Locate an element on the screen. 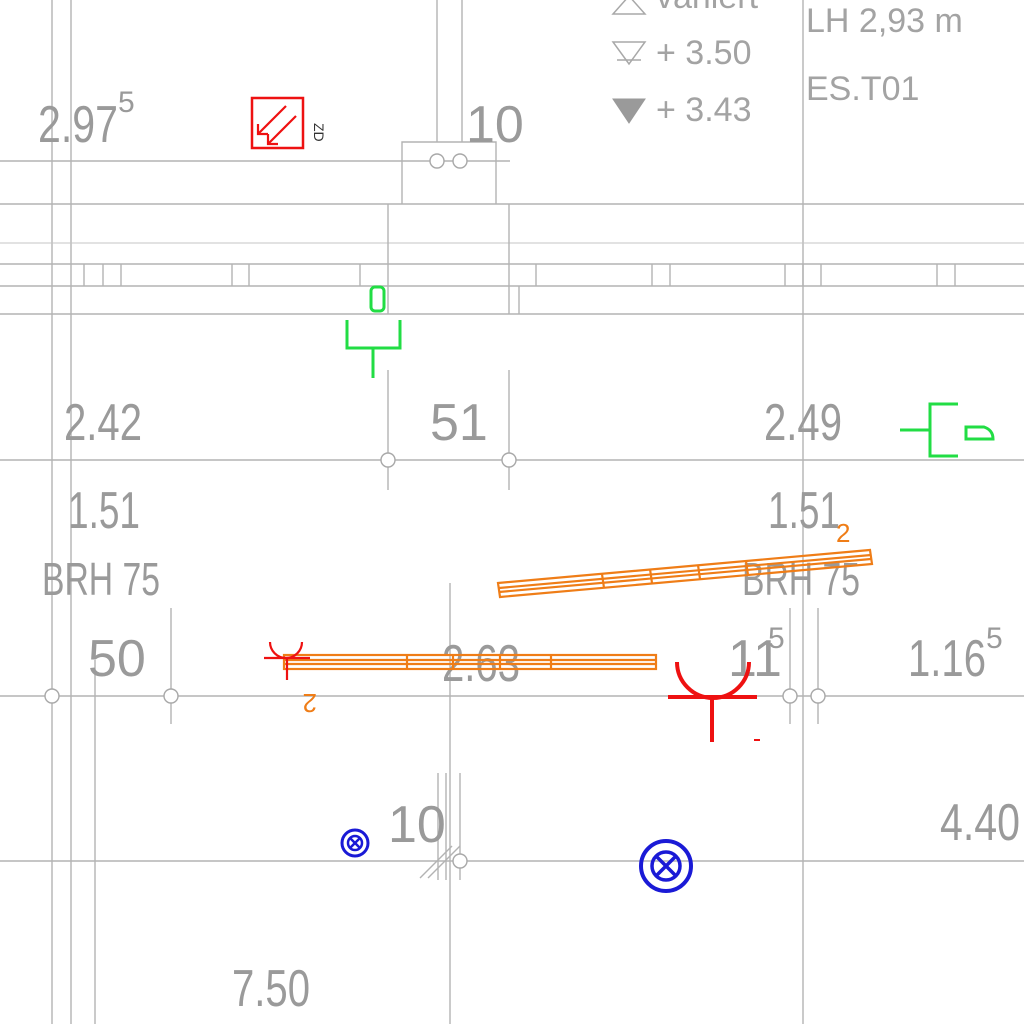  level-legend: variiert + 3.50 + 3.43 is located at coordinates (685, 64).